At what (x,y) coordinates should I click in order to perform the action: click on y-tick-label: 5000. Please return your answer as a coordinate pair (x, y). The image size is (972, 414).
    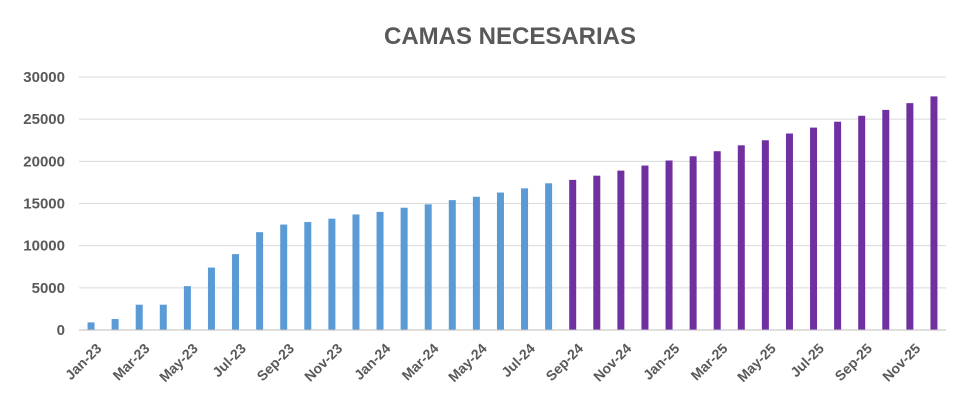
    Looking at the image, I should click on (48, 288).